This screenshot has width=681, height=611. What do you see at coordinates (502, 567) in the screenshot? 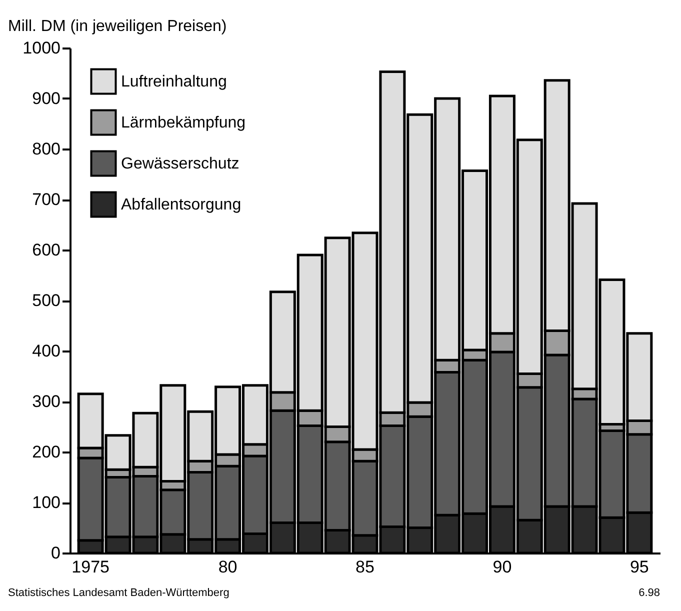
I see `x-tick-label: 90` at bounding box center [502, 567].